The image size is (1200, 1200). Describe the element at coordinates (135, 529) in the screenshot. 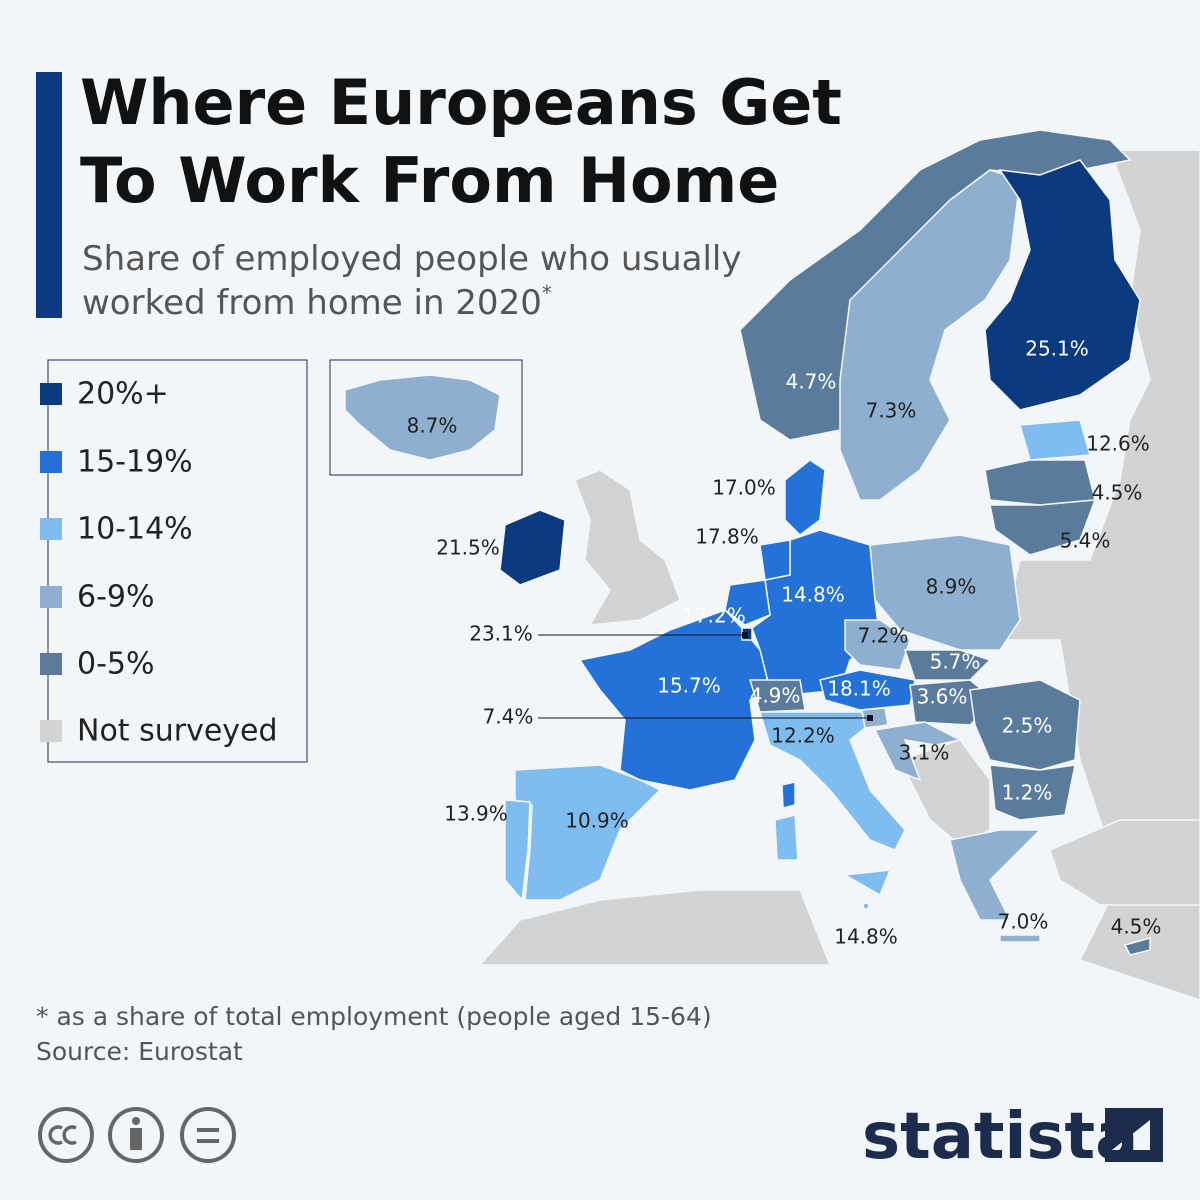

I see `legend-label: 10-14%` at that location.